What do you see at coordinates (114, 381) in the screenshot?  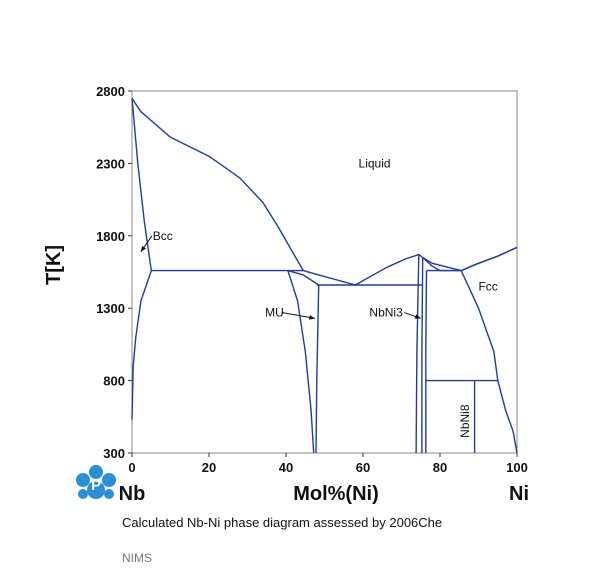 I see `y-tick-label: 800` at bounding box center [114, 381].